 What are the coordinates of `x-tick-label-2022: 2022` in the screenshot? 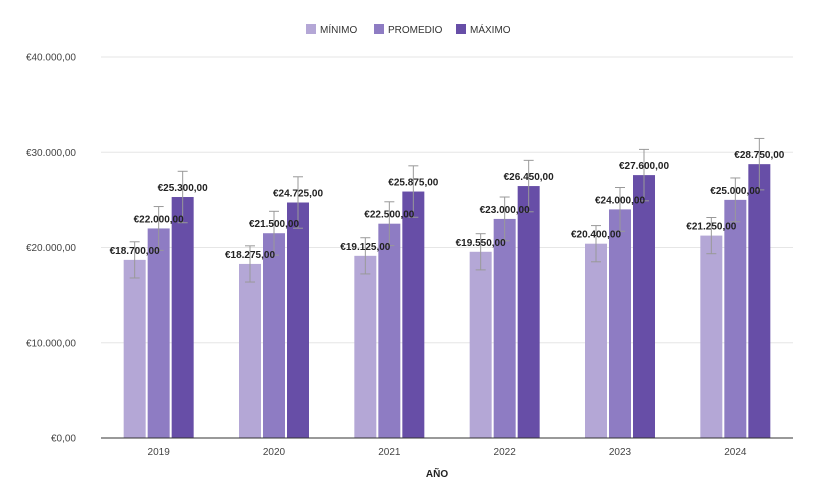 It's located at (505, 452).